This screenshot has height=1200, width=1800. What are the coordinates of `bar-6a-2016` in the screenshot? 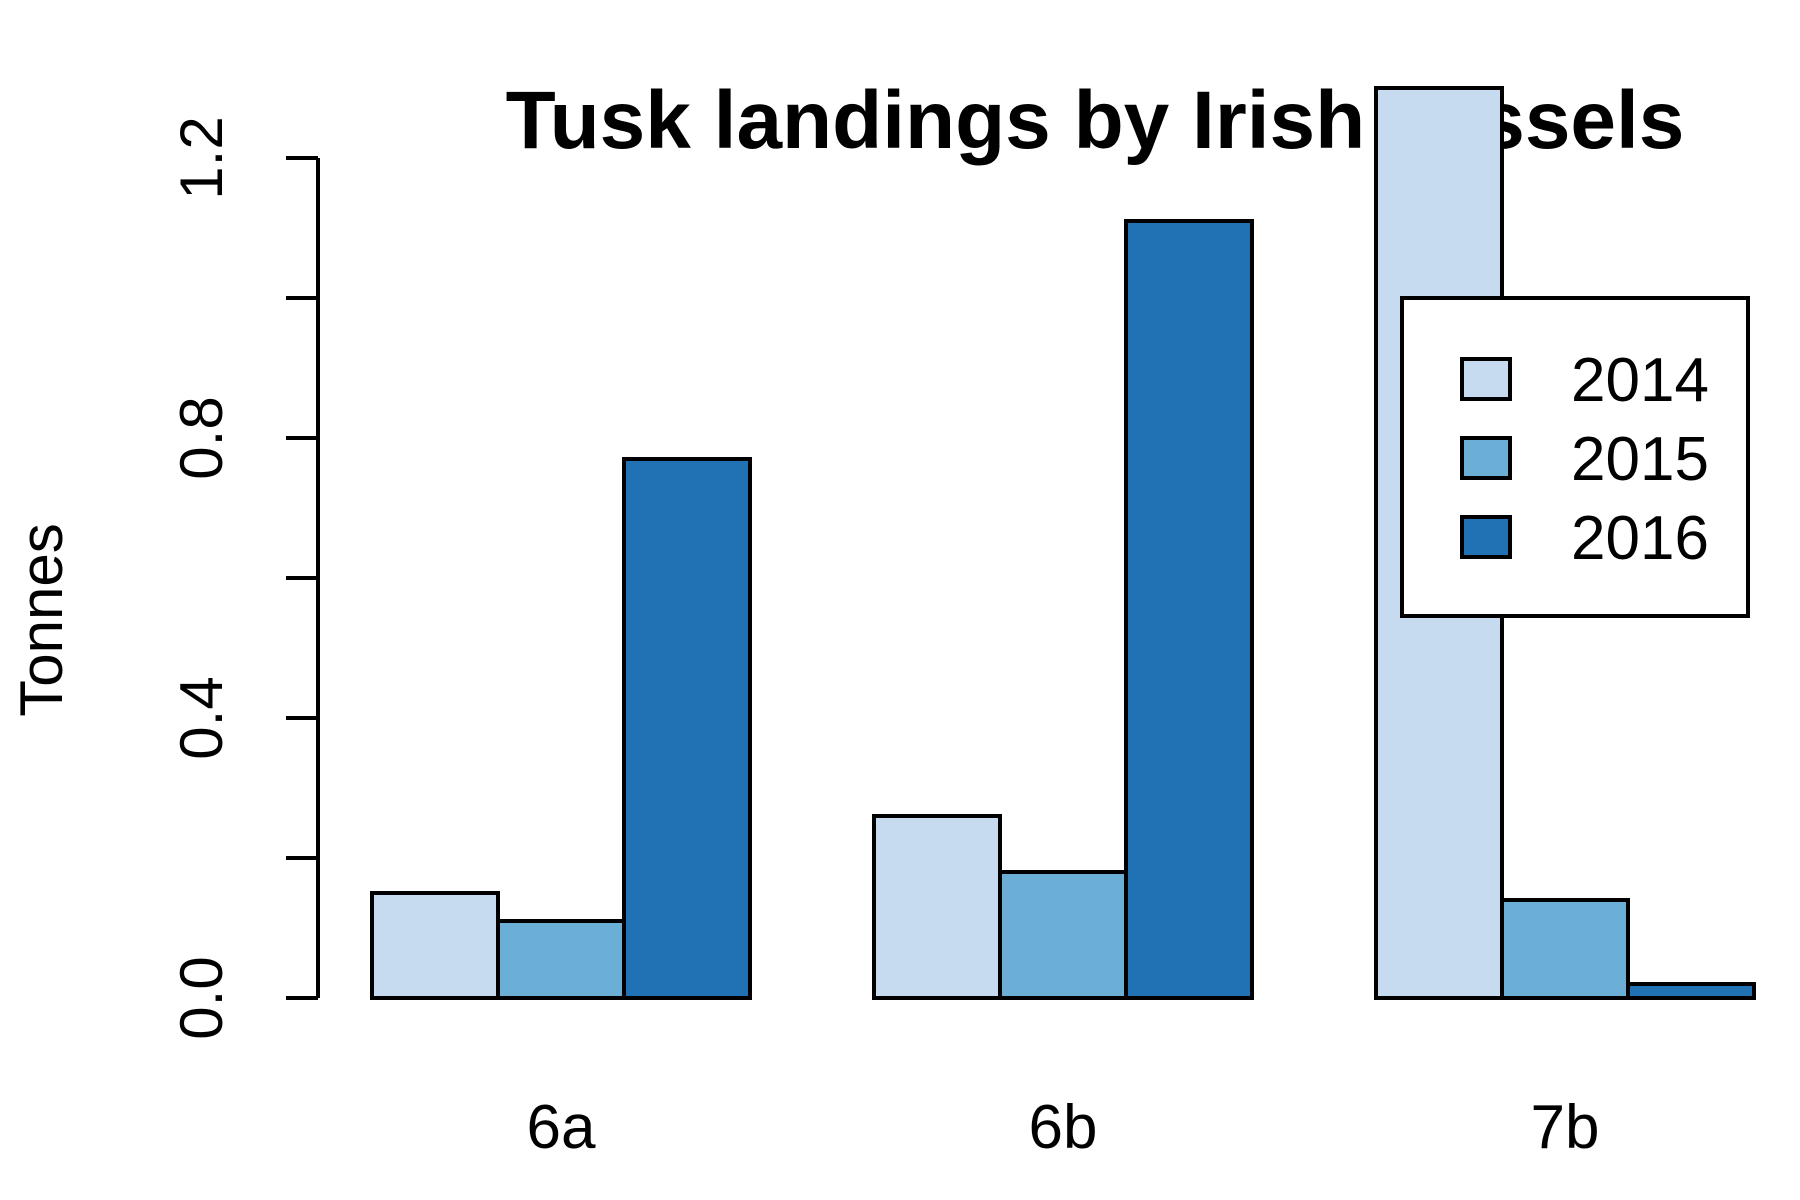 It's located at (687, 728).